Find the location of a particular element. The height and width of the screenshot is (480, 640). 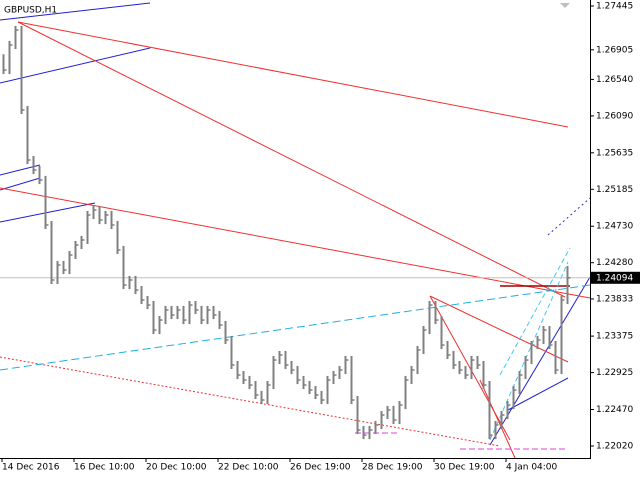

y-tick-label: 1.23375 is located at coordinates (614, 337).